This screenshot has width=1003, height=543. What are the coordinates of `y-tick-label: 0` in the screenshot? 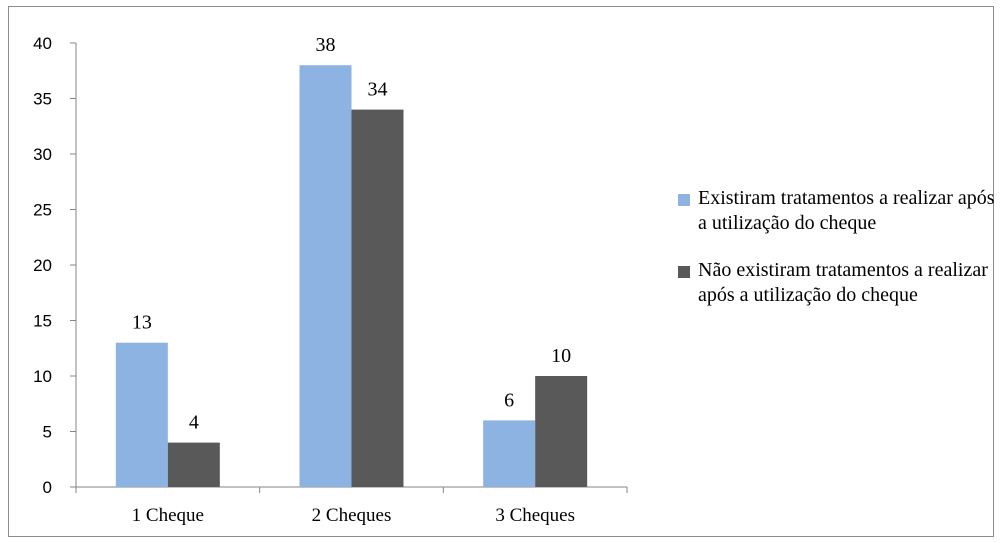 It's located at (47, 487).